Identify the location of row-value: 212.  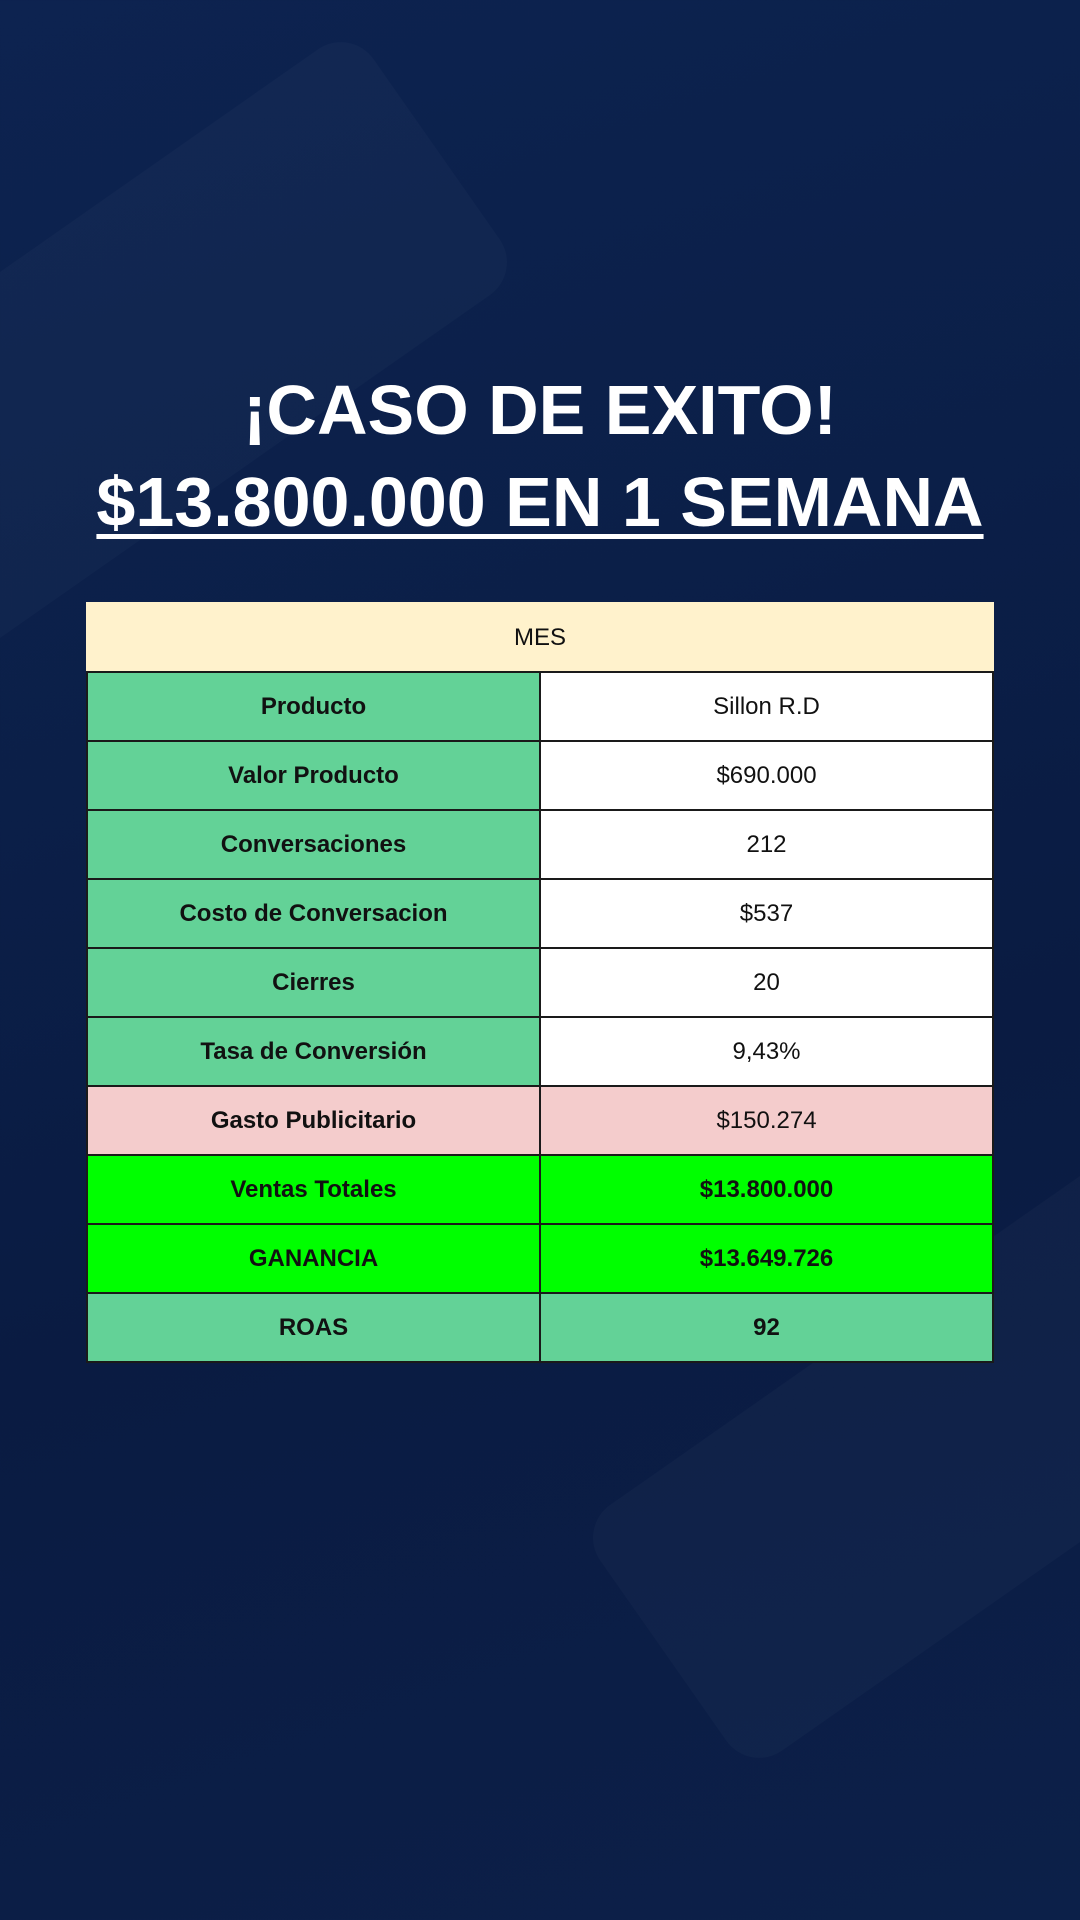
(766, 844).